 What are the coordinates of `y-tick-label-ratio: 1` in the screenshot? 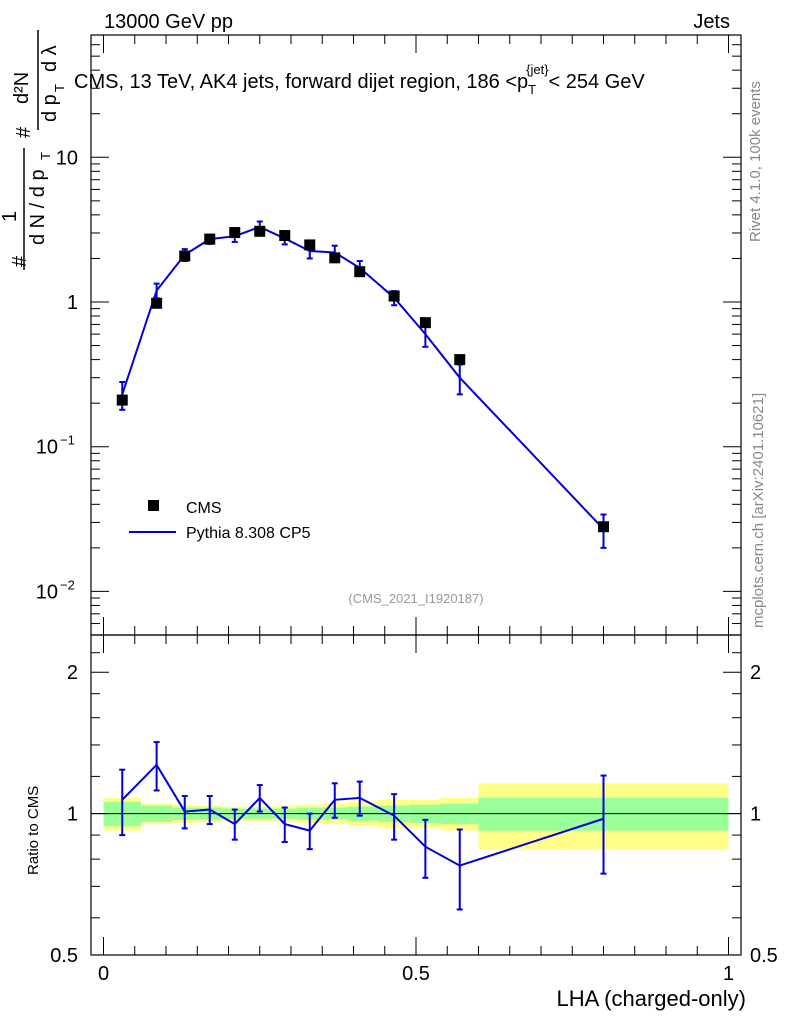 It's located at (72, 815).